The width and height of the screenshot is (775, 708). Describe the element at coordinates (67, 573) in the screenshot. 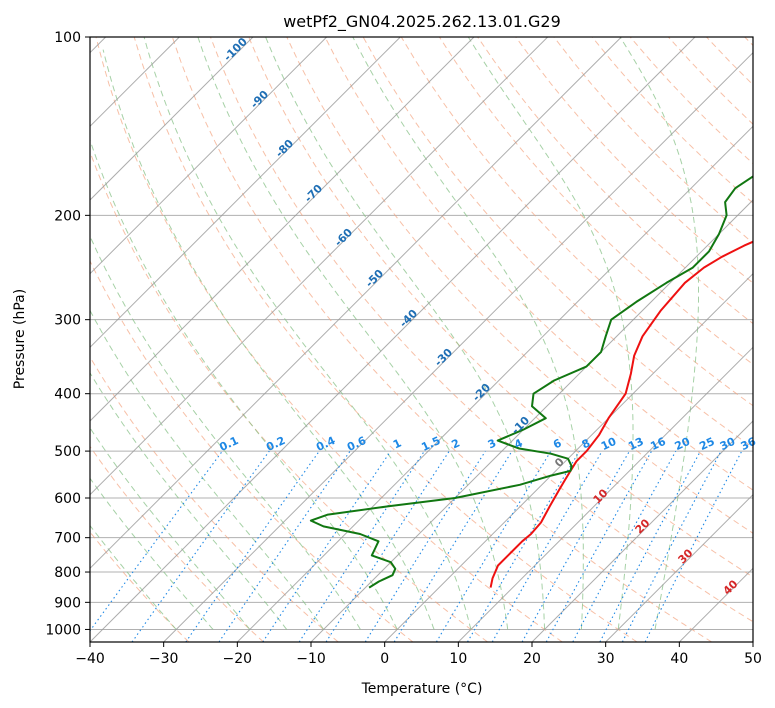

I see `y-tick-label: 800` at that location.